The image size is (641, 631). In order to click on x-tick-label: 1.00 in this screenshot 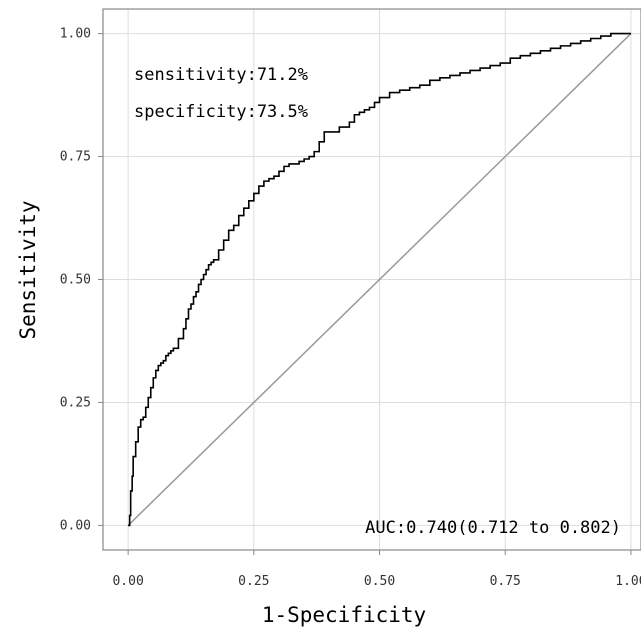, I will do `click(628, 581)`.